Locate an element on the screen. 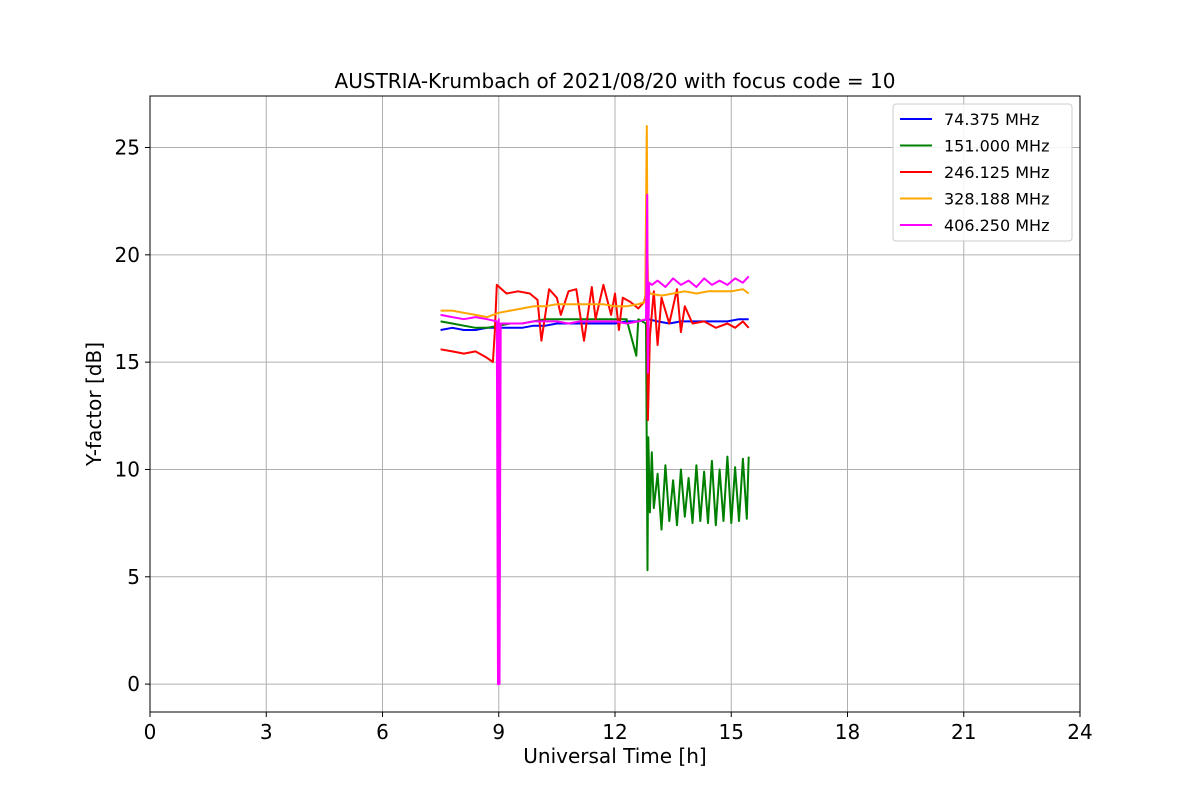 The image size is (1200, 800). legend-label: 151.000 MHz is located at coordinates (996, 146).